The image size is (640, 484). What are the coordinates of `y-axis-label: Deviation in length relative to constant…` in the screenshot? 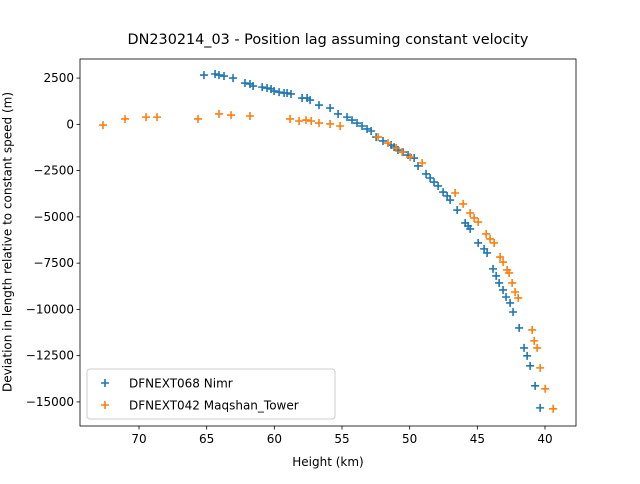 It's located at (8, 242).